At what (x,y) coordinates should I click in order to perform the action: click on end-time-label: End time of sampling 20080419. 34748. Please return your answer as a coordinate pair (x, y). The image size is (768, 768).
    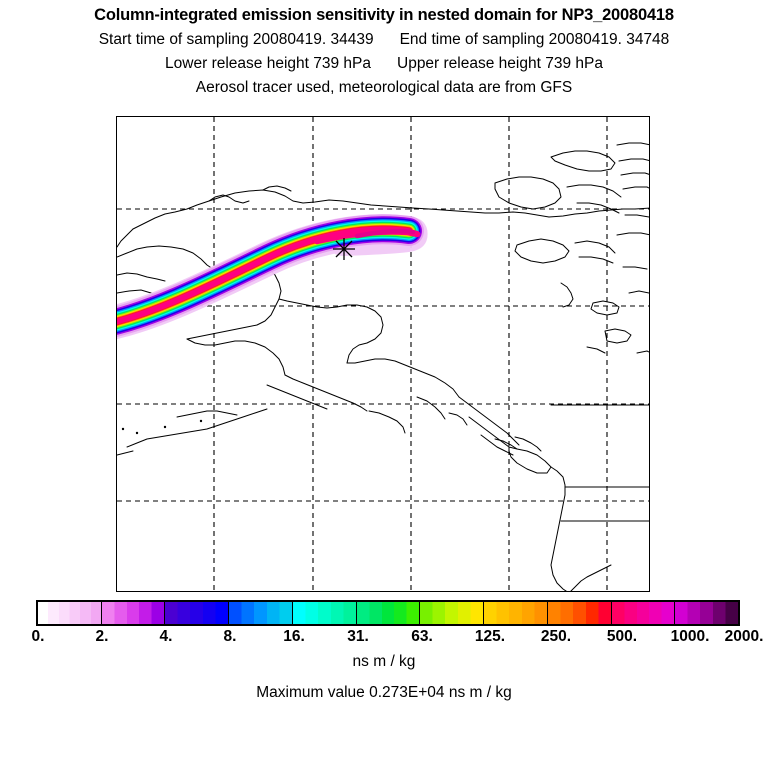
    Looking at the image, I should click on (534, 39).